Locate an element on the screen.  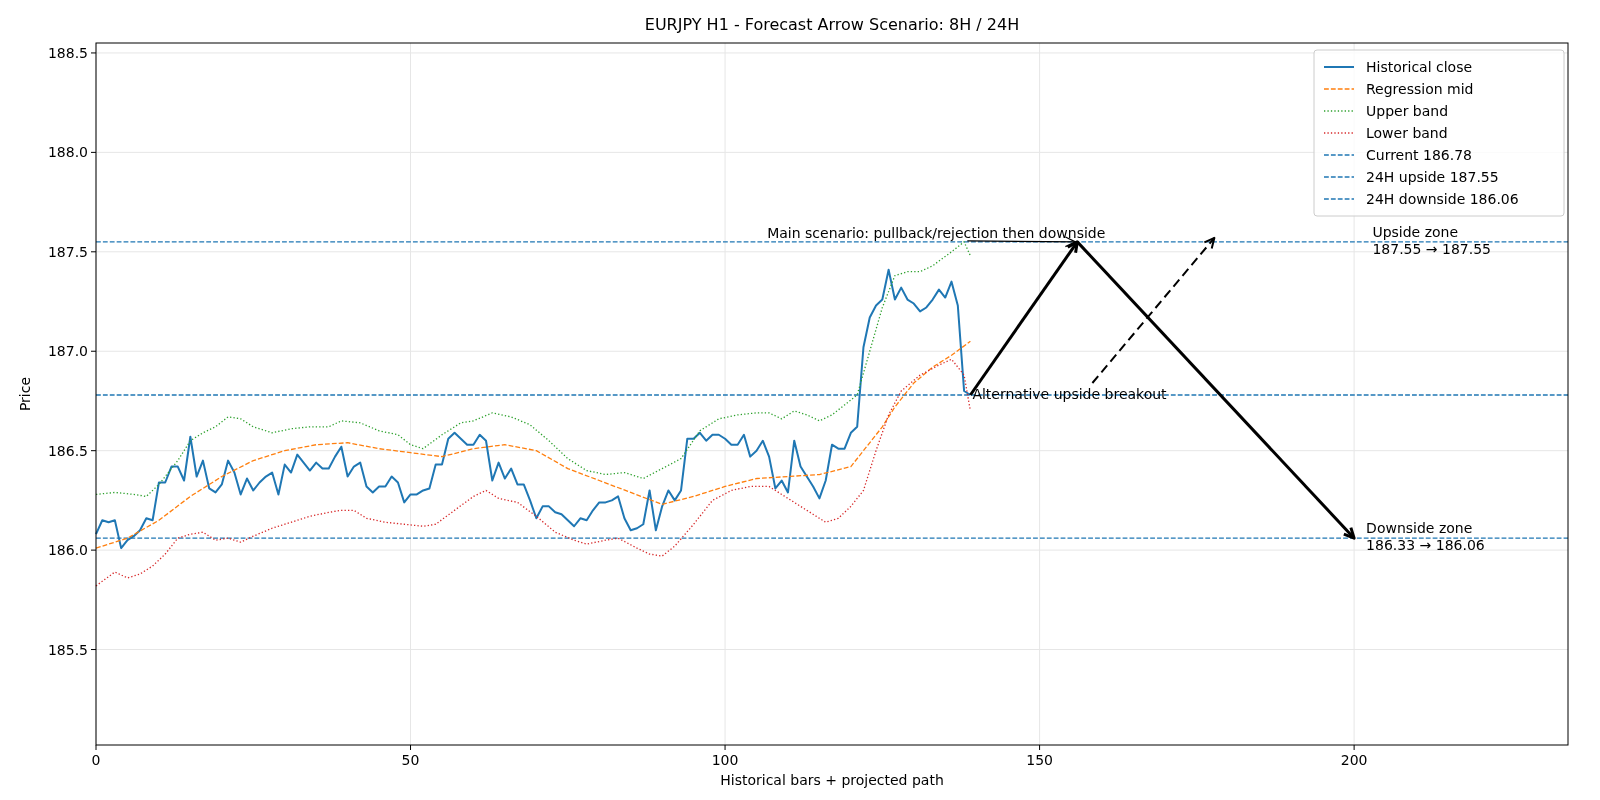
x-tick-label: 200 is located at coordinates (1354, 760).